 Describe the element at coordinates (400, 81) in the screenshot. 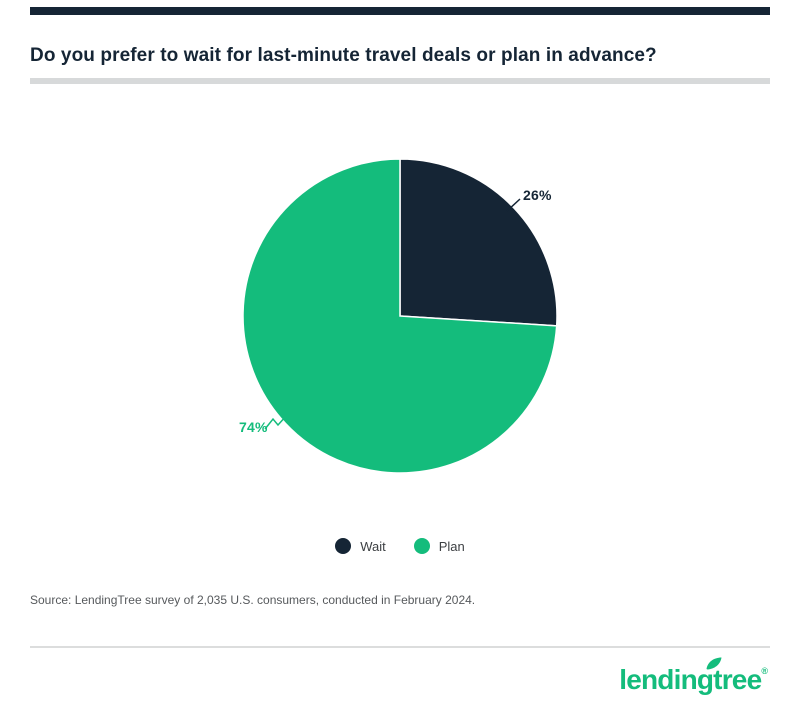

I see `title-divider` at that location.